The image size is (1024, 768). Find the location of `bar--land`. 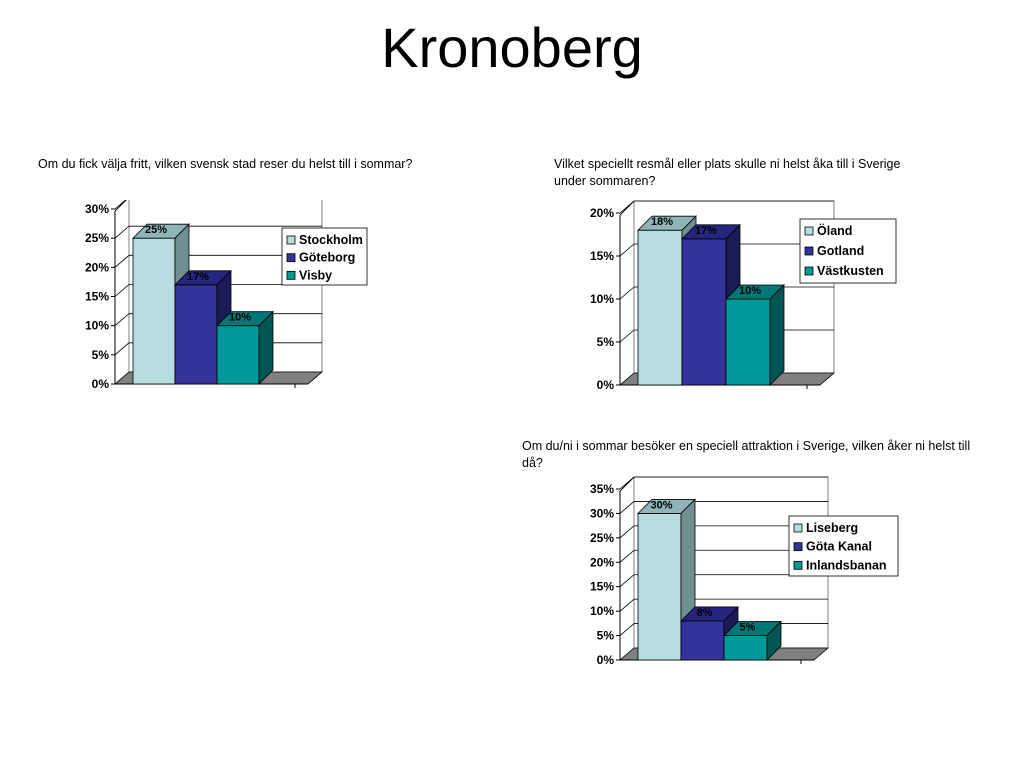

bar--land is located at coordinates (660, 307).